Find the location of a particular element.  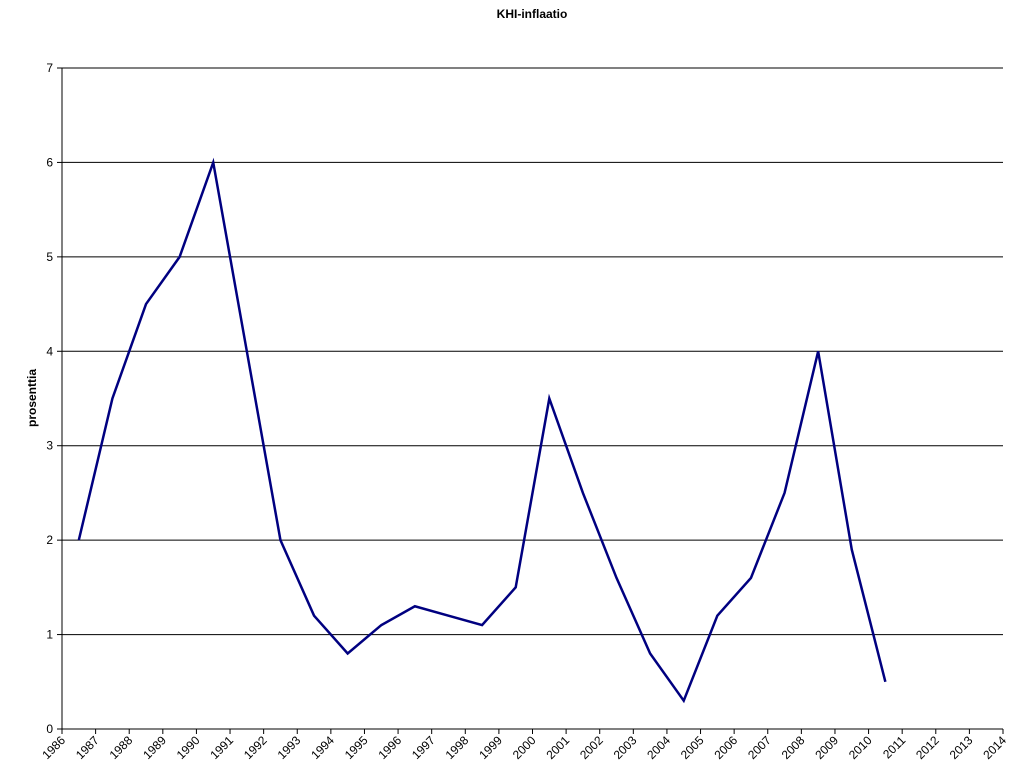

y-axis-label: prosenttia is located at coordinates (32, 398).